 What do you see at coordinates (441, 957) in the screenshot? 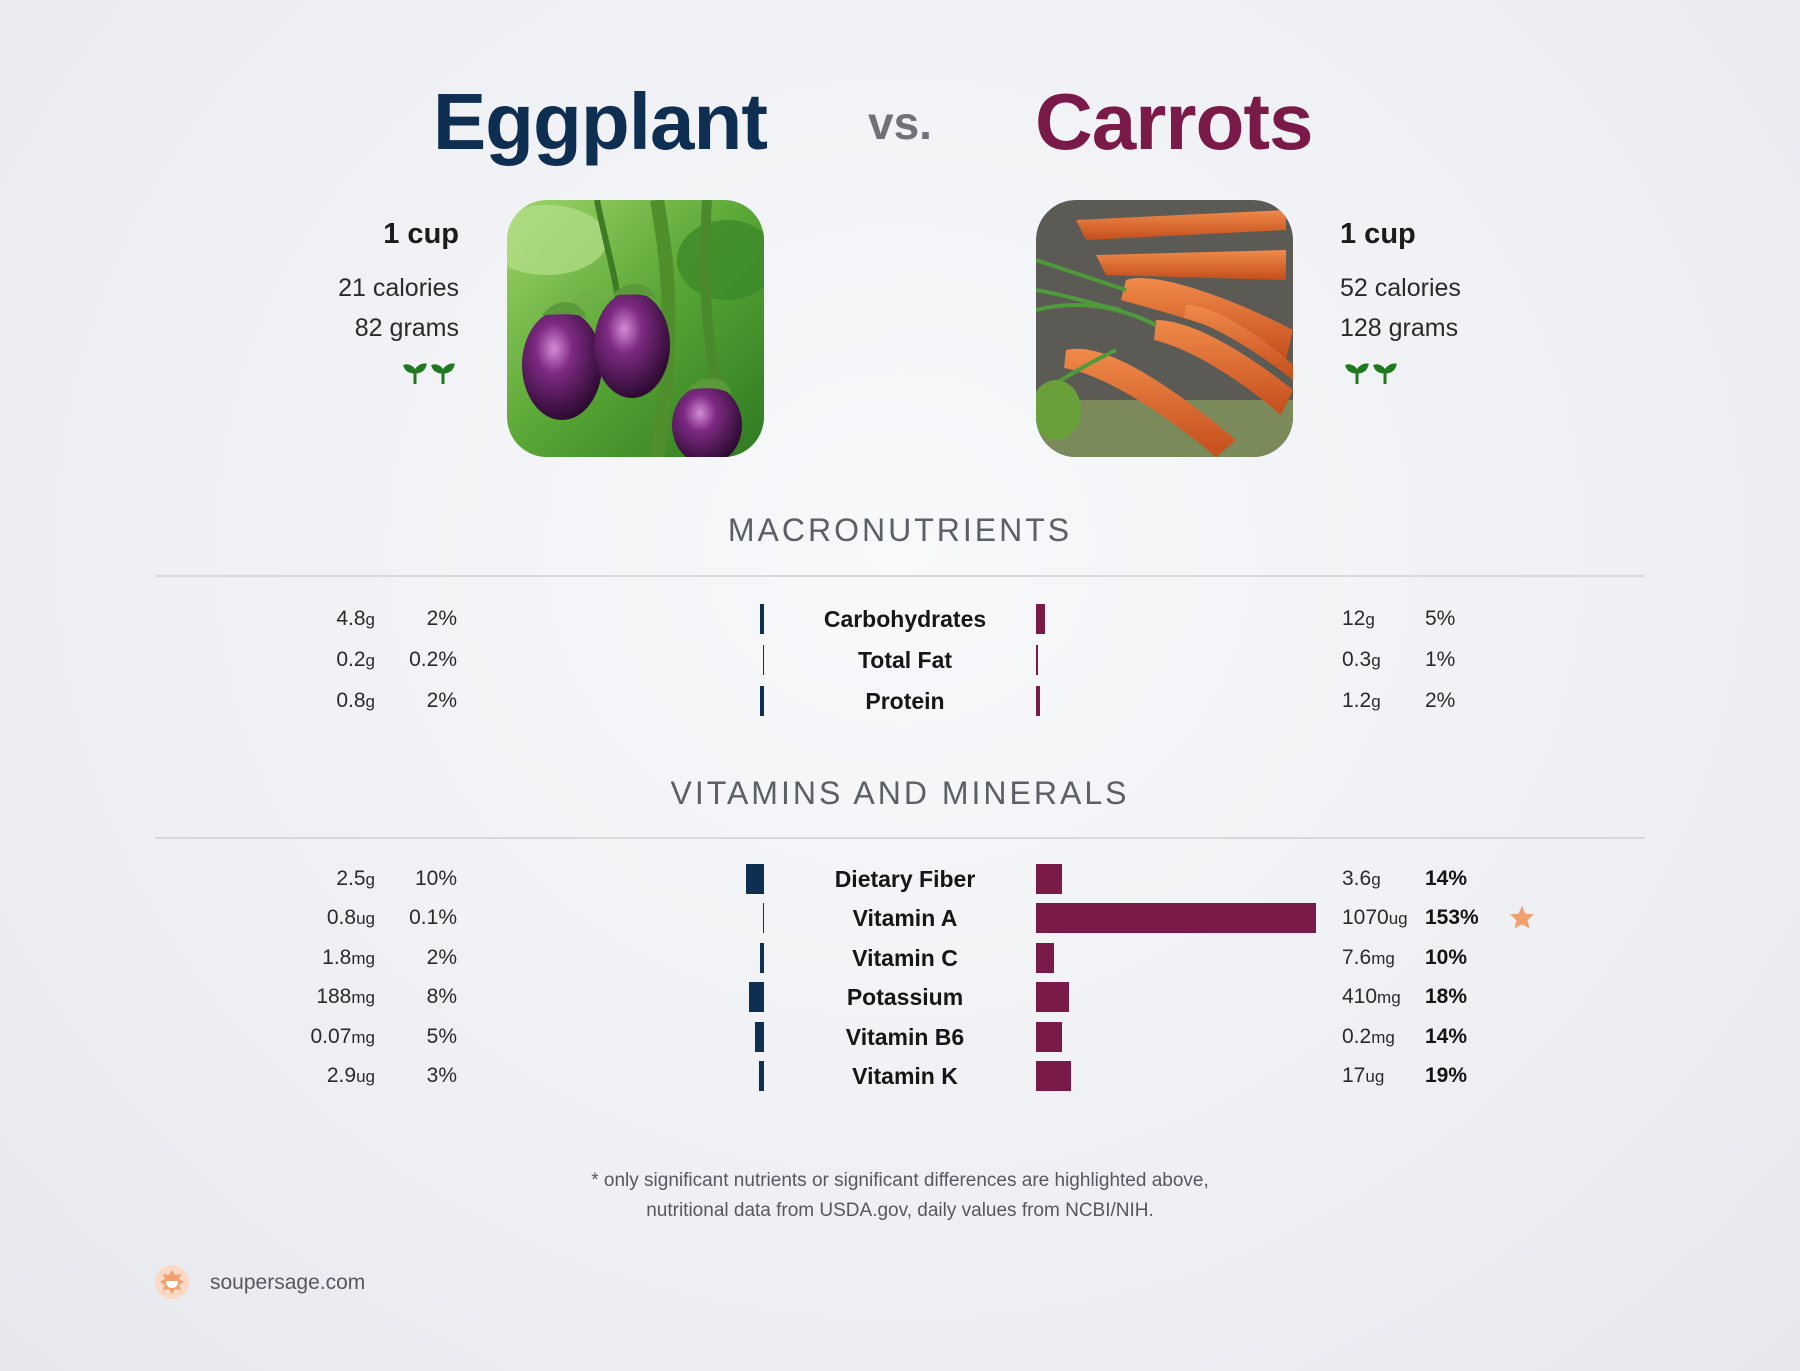
I see `eggplant-vitamin-c-percent: 2%` at bounding box center [441, 957].